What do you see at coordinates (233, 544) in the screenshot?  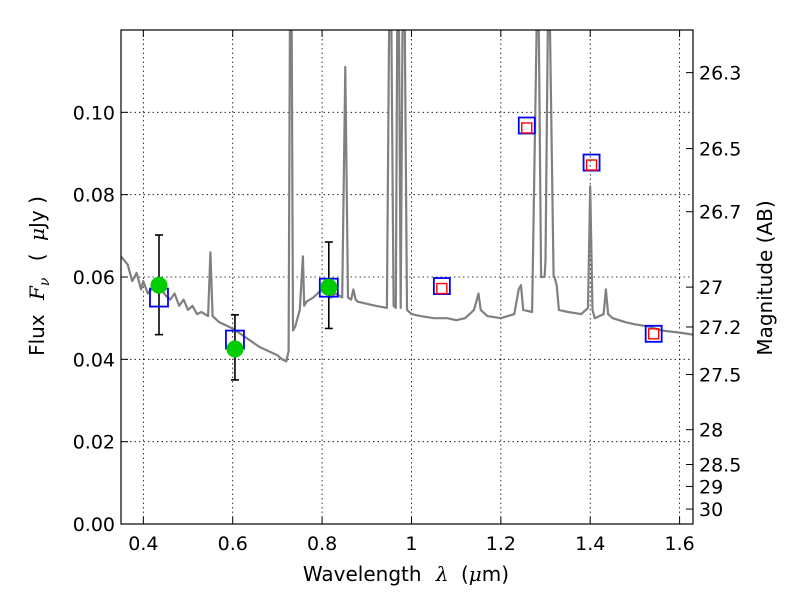 I see `x-tick-label: 0.6` at bounding box center [233, 544].